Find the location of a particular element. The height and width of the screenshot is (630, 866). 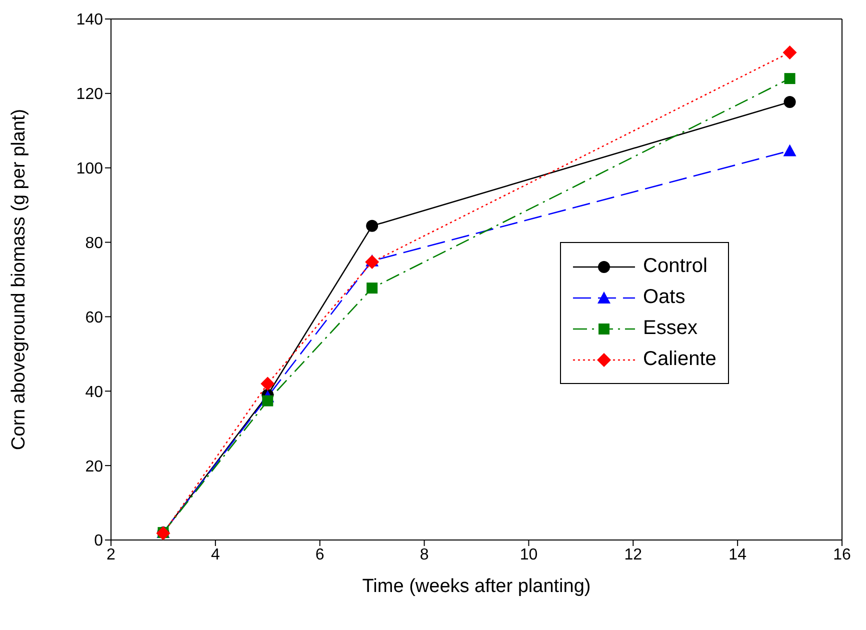

x-tick-label: 6 is located at coordinates (319, 555).